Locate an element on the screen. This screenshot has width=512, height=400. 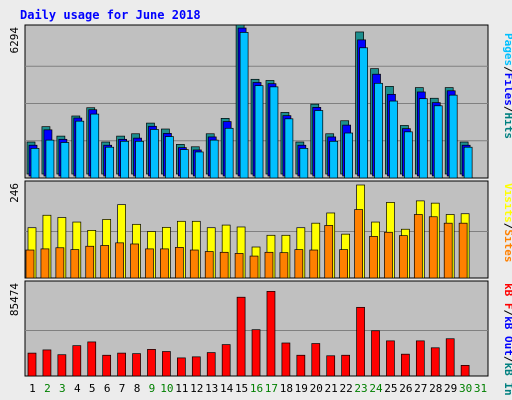
x-tick-label: 31 is located at coordinates (480, 388).